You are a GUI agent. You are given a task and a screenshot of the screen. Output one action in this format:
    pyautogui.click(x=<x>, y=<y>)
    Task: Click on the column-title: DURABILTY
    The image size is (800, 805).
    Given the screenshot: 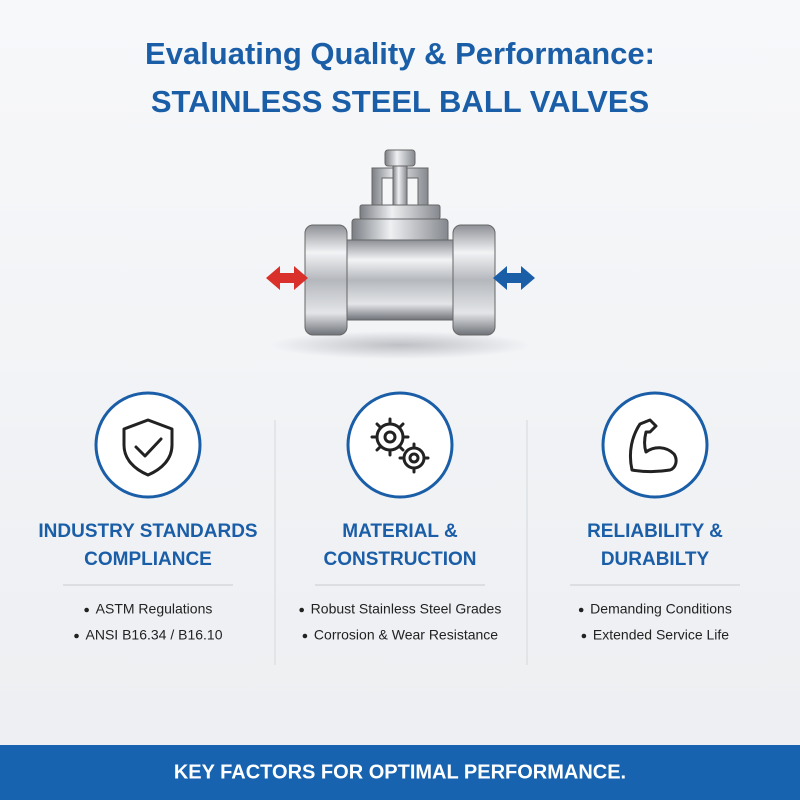 What is the action you would take?
    pyautogui.click(x=655, y=559)
    